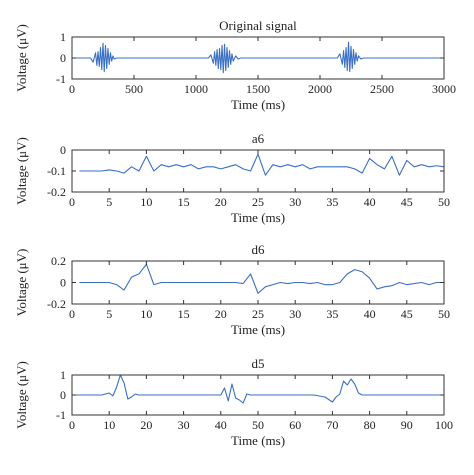  I want to click on plot-frame, so click(258, 171).